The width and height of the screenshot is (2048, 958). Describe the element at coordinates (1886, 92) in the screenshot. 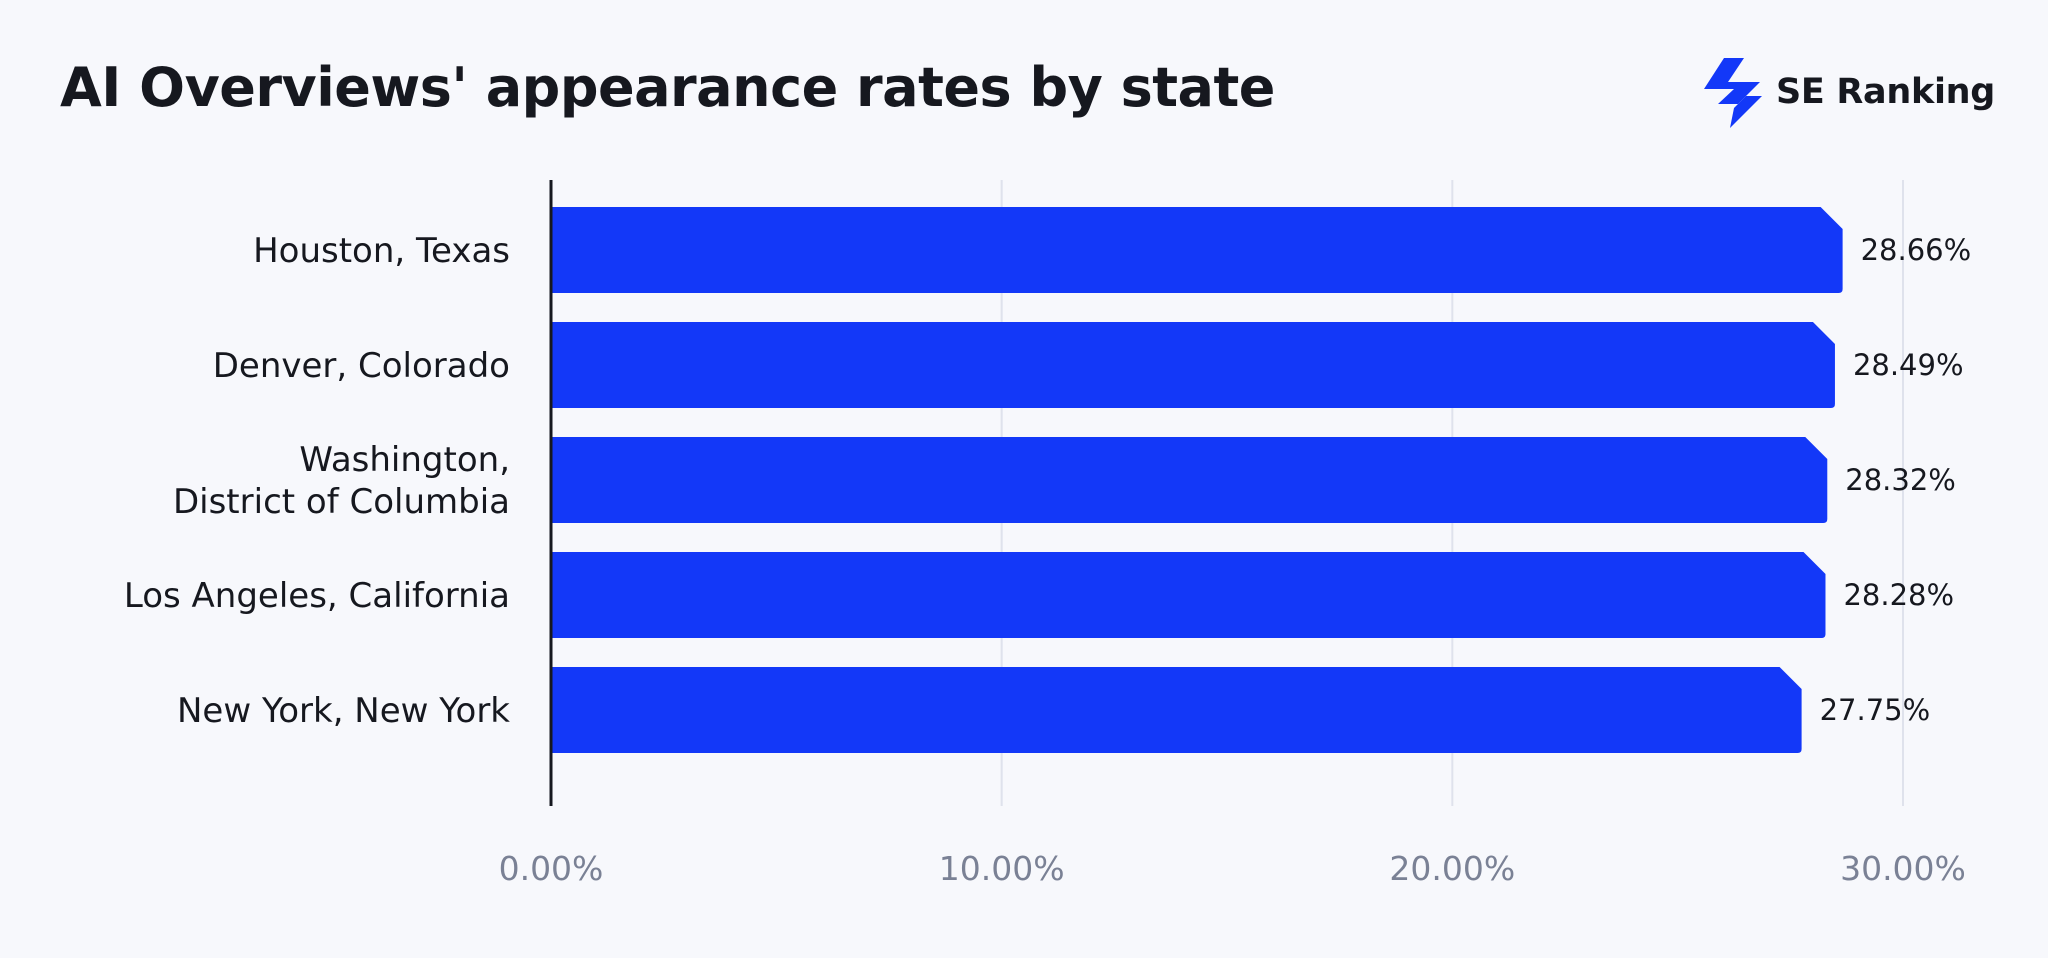

I see `brand-name: SE Ranking` at that location.